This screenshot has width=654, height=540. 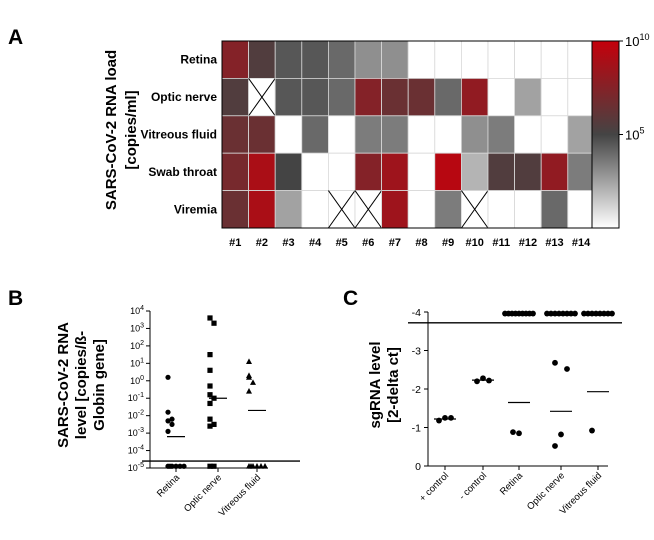 I want to click on panel-b-ylabel-line3: Globin gene], so click(x=99, y=385).